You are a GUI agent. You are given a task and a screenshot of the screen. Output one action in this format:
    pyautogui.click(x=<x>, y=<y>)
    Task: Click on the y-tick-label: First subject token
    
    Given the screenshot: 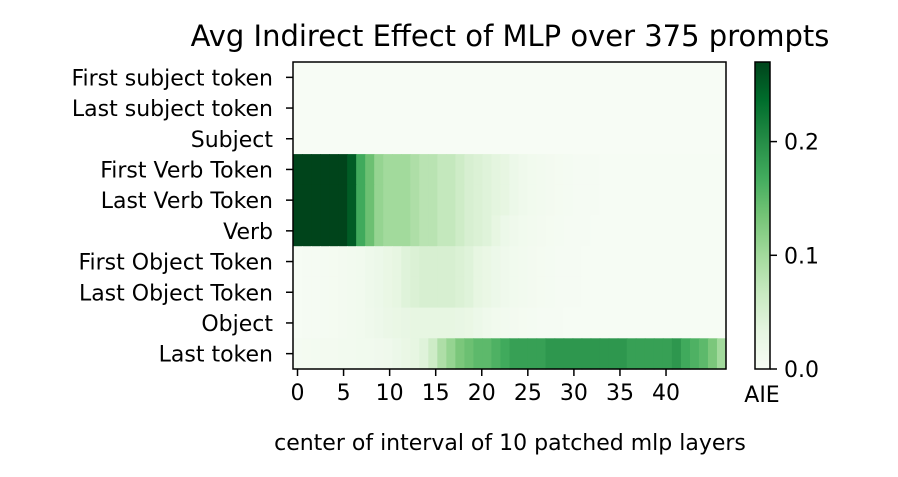 What is the action you would take?
    pyautogui.click(x=172, y=78)
    